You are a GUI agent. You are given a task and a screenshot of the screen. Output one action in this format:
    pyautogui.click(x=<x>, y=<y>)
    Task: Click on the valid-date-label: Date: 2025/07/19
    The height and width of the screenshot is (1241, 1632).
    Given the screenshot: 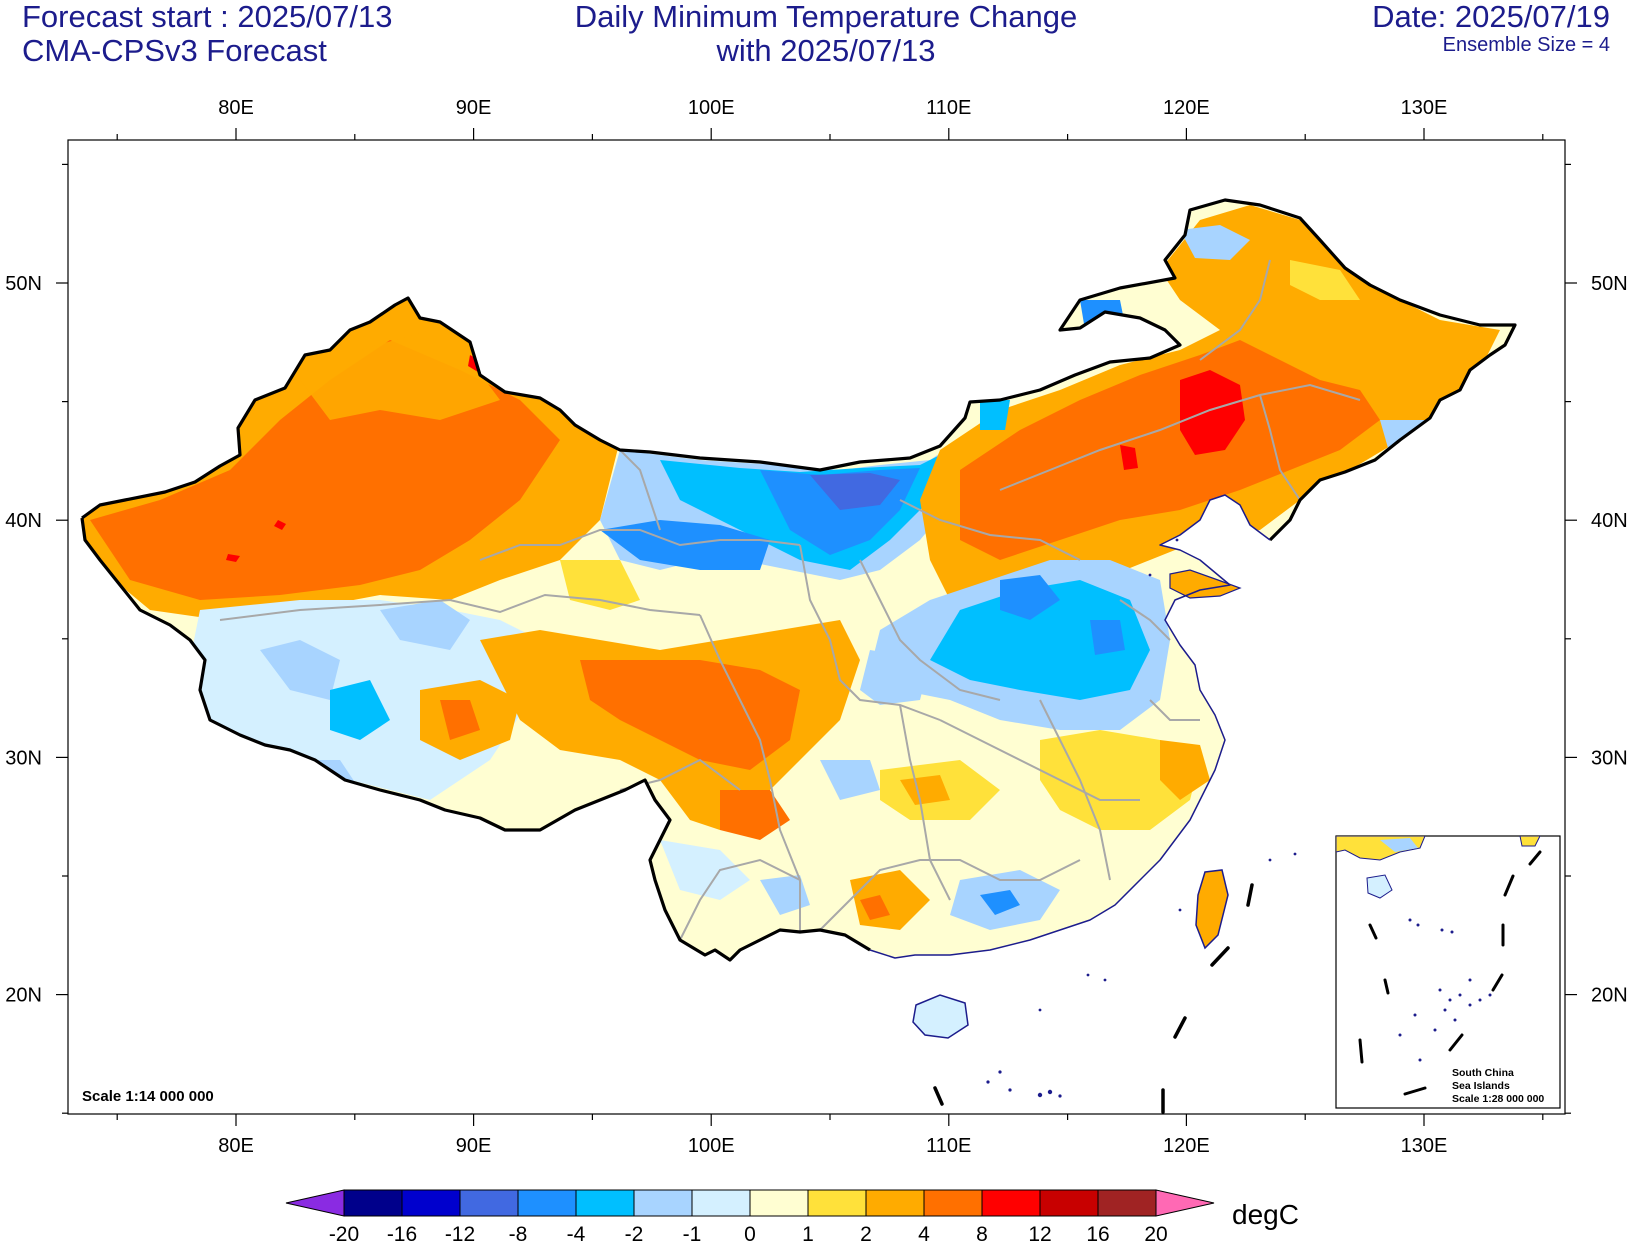 What is the action you would take?
    pyautogui.click(x=1491, y=17)
    